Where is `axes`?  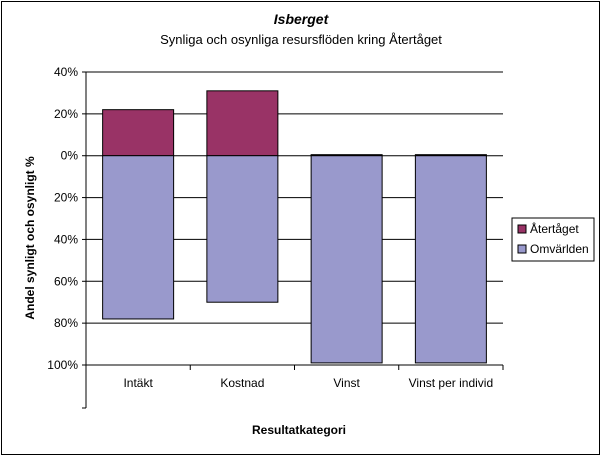
axes is located at coordinates (84, 240).